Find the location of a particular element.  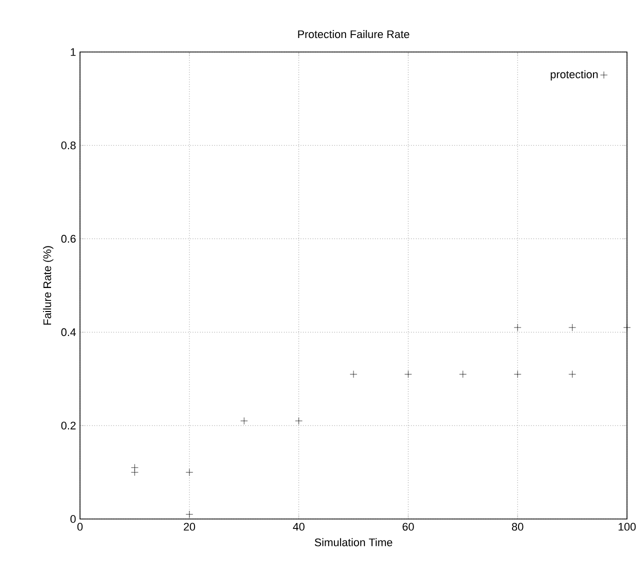

y-tick-label: 1 is located at coordinates (73, 52).